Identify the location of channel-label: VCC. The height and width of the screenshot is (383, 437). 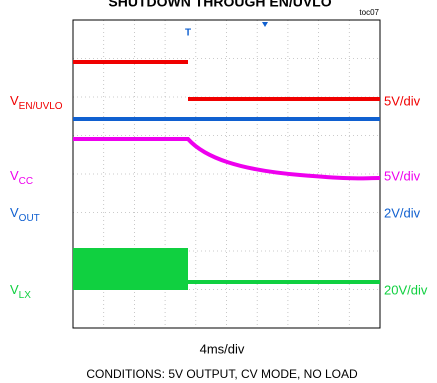
(21, 177).